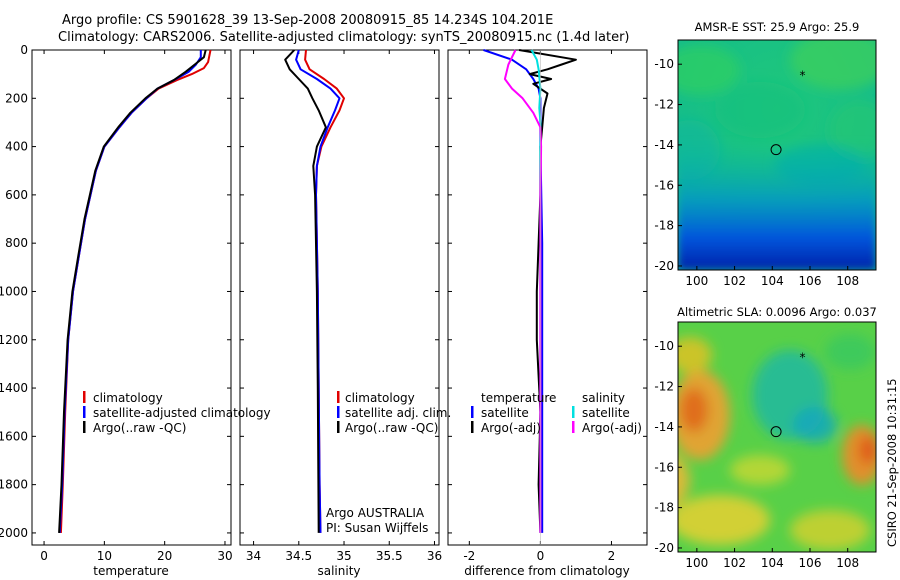  I want to click on y-tick-label: 800, so click(16, 243).